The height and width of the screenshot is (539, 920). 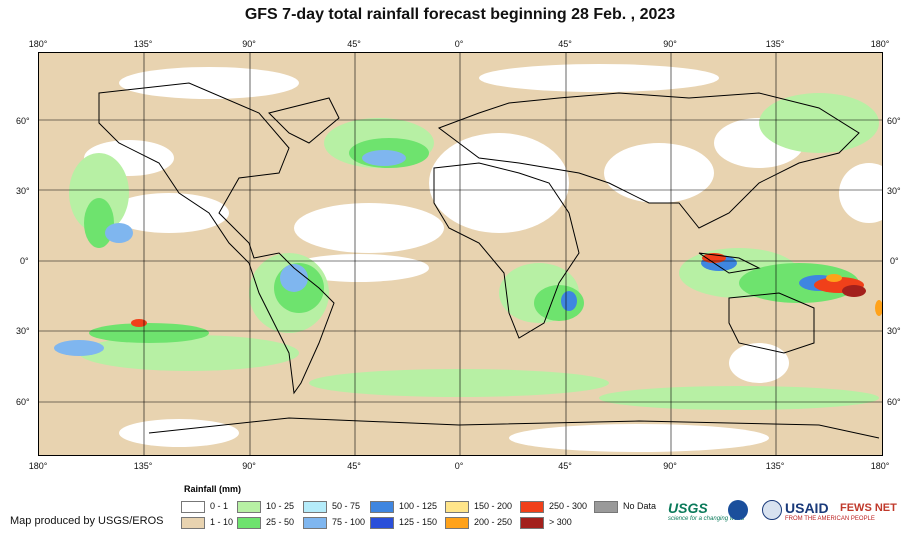 What do you see at coordinates (625, 506) in the screenshot?
I see `legend-item: No Data` at bounding box center [625, 506].